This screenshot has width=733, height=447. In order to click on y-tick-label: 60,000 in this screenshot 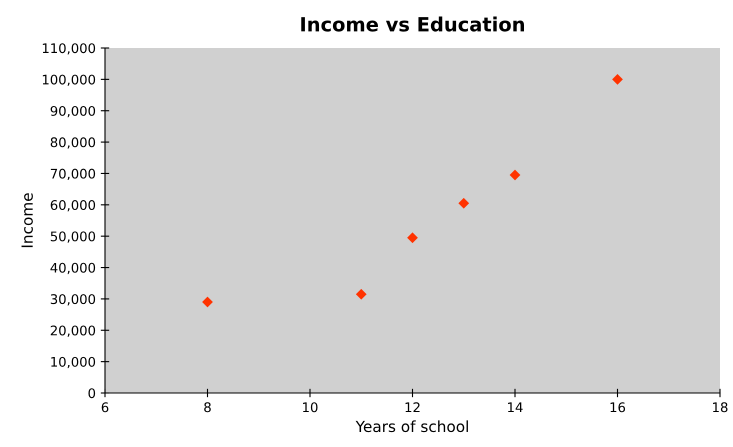, I will do `click(73, 206)`.